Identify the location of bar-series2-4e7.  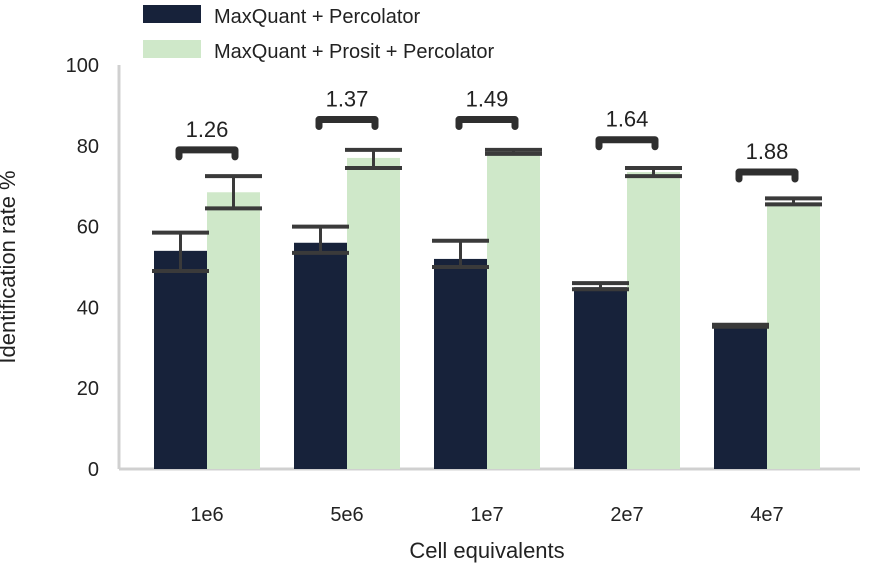
(793, 336).